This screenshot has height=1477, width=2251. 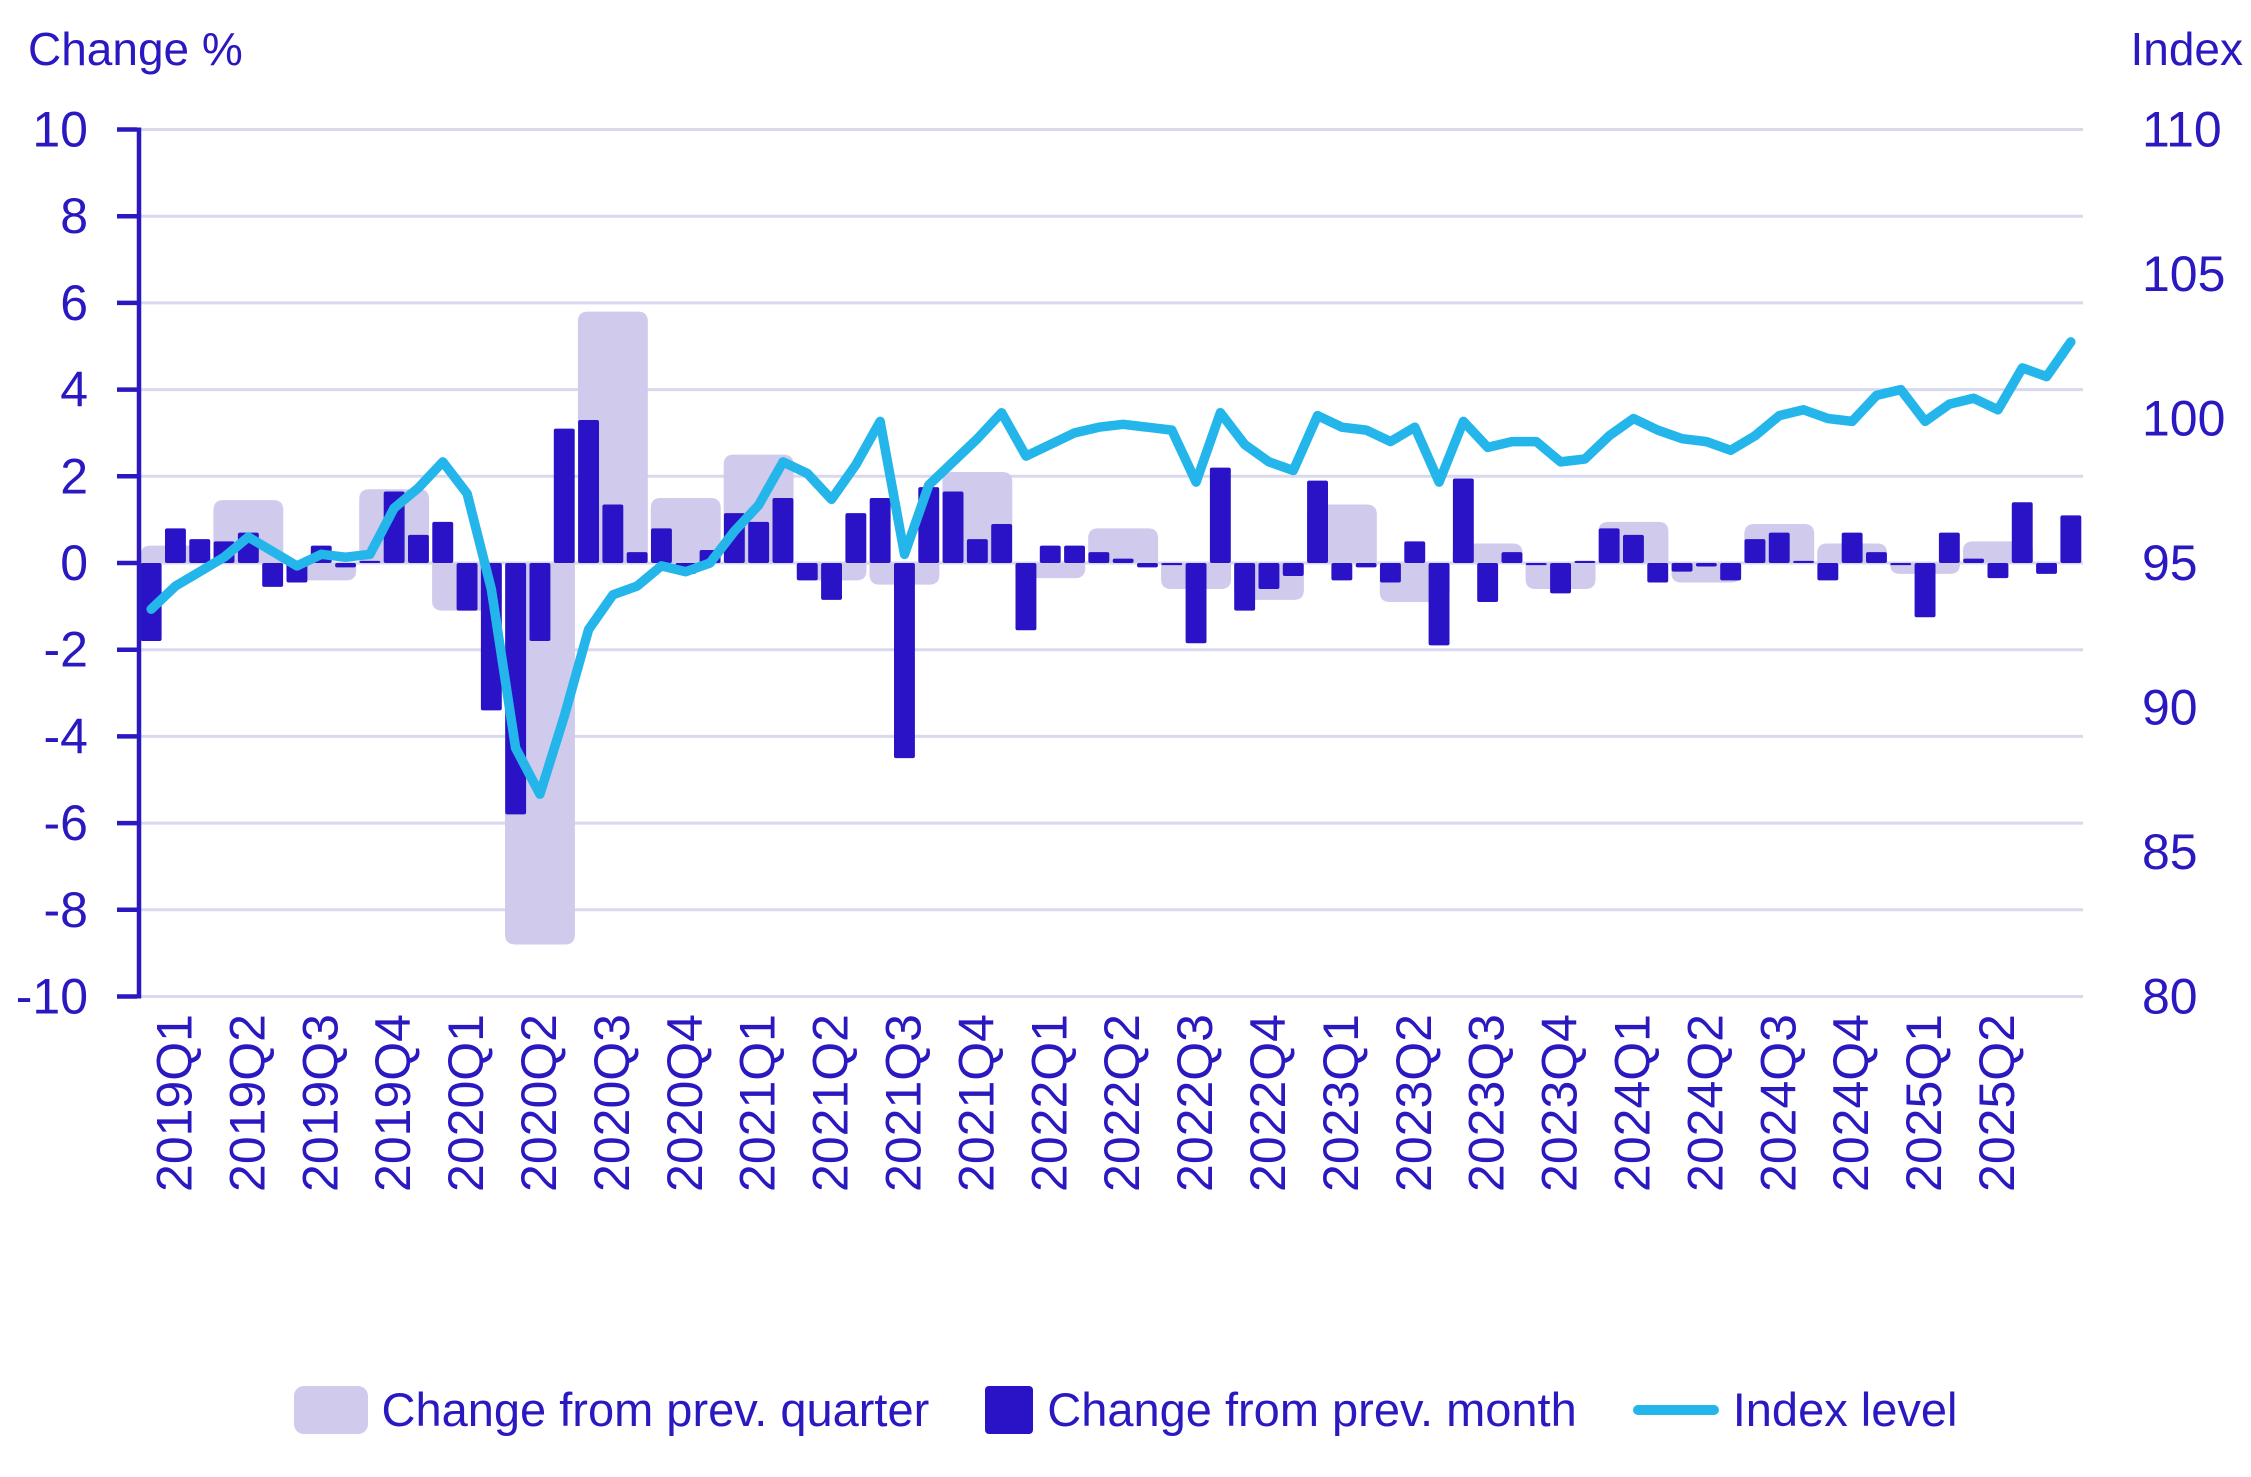 I want to click on x-axis-label: 2020Q2, so click(x=539, y=1103).